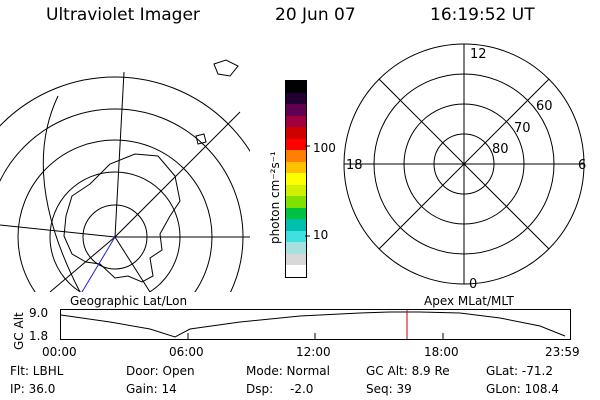 Image resolution: width=600 pixels, height=400 pixels. Describe the element at coordinates (441, 352) in the screenshot. I see `time-tick: 18:00` at that location.